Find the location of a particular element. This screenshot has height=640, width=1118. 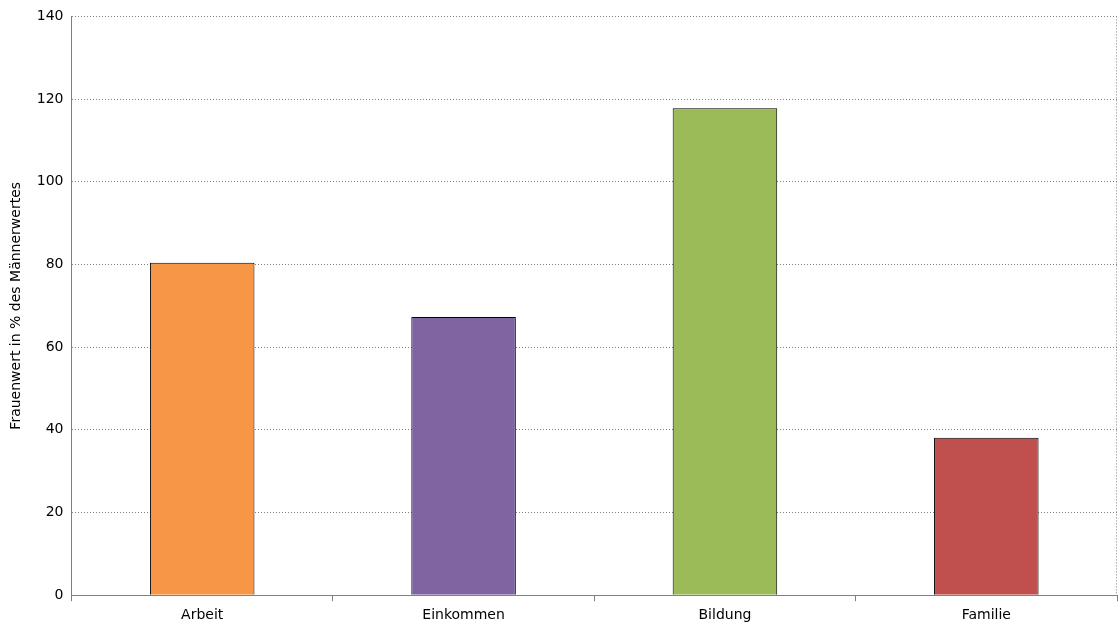

y-tick-label: 0 is located at coordinates (59, 593).